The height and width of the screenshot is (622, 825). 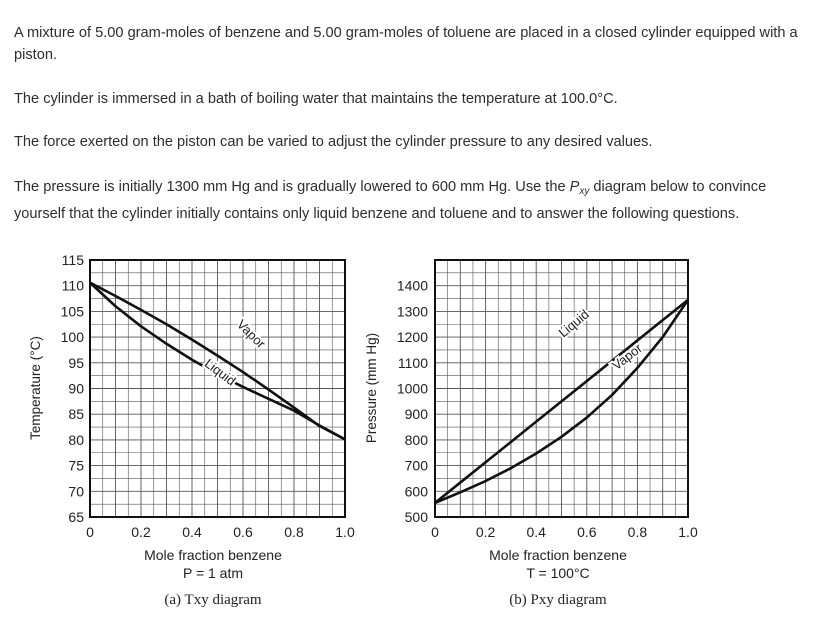 What do you see at coordinates (76, 517) in the screenshot?
I see `txy-ytick-label: 65` at bounding box center [76, 517].